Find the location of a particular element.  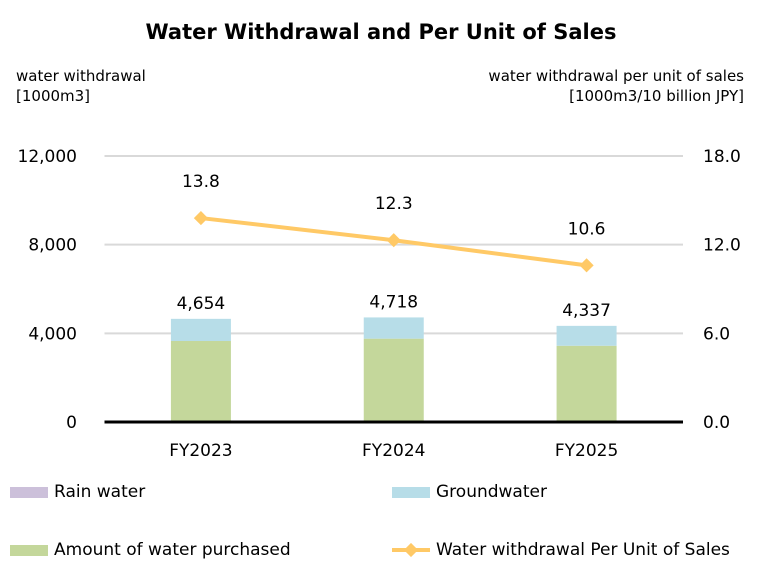

category-label: FY2025 is located at coordinates (586, 451).